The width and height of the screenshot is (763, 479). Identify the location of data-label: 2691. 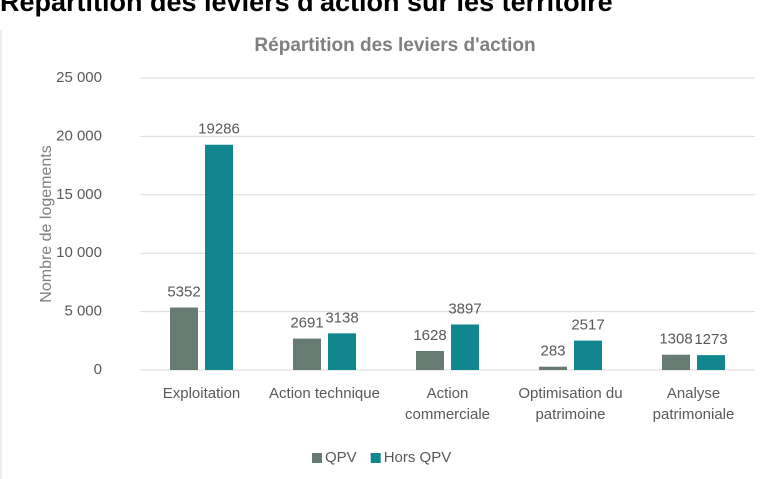
(306, 323).